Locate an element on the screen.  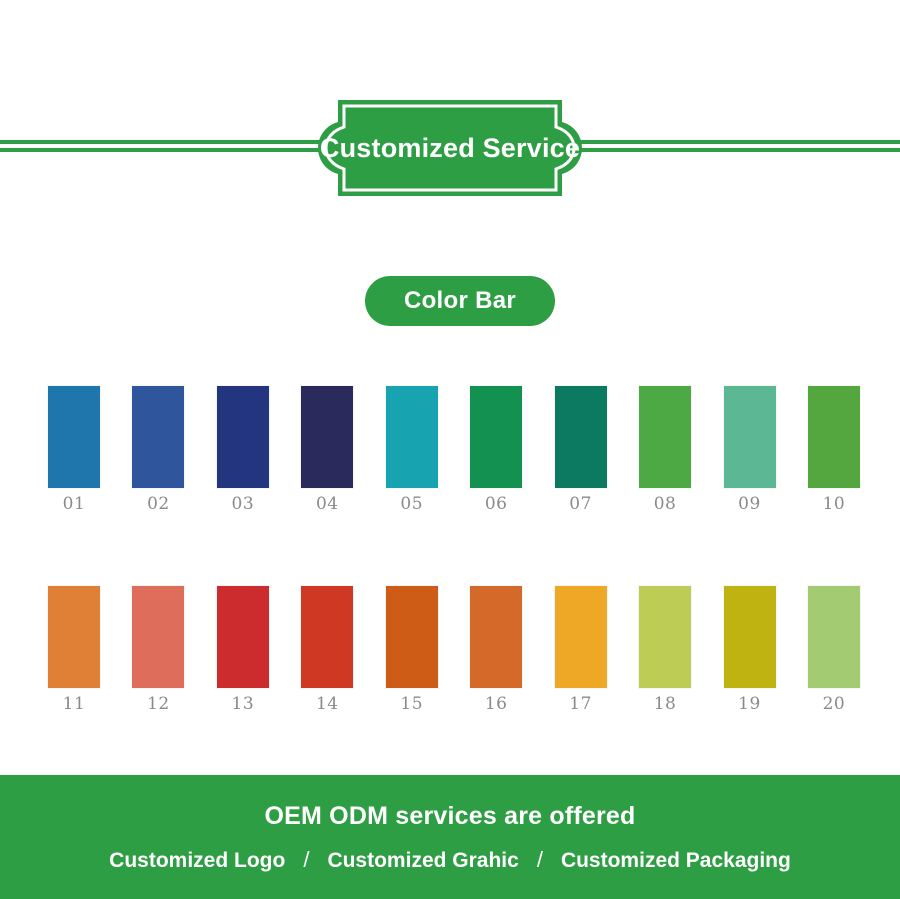
color-swatch-label: 10 is located at coordinates (834, 504).